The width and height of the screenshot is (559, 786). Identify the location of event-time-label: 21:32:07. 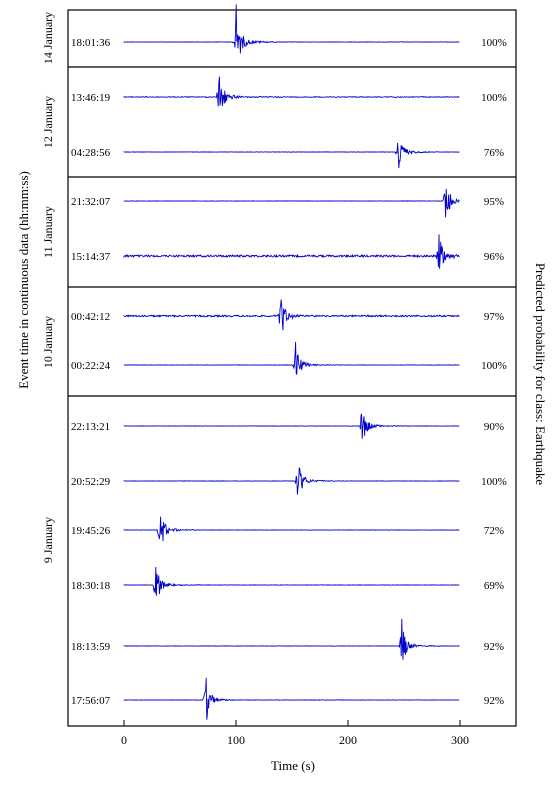
(91, 202).